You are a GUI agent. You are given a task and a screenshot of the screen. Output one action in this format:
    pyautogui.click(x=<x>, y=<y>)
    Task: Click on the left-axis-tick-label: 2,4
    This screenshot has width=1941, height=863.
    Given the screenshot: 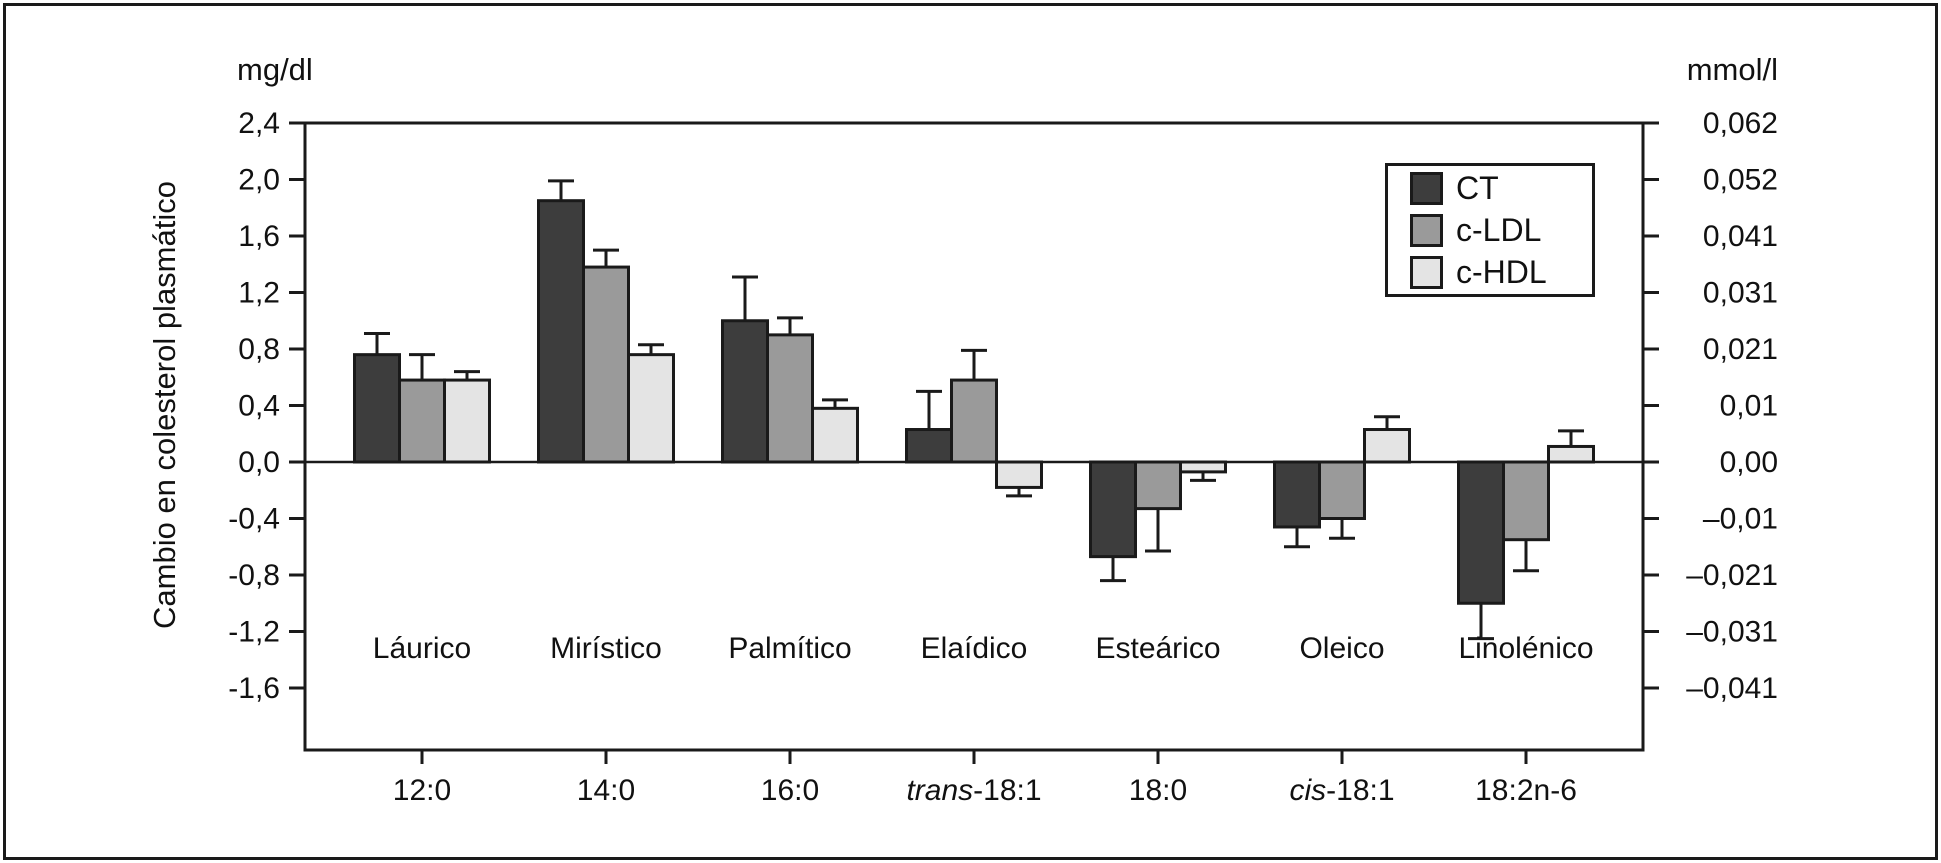 What is the action you would take?
    pyautogui.click(x=259, y=123)
    